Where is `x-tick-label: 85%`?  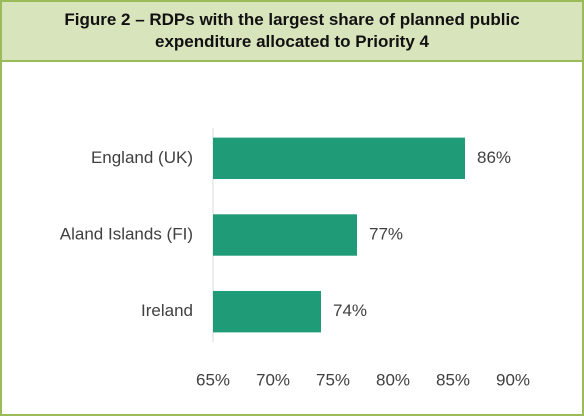
x-tick-label: 85% is located at coordinates (453, 379).